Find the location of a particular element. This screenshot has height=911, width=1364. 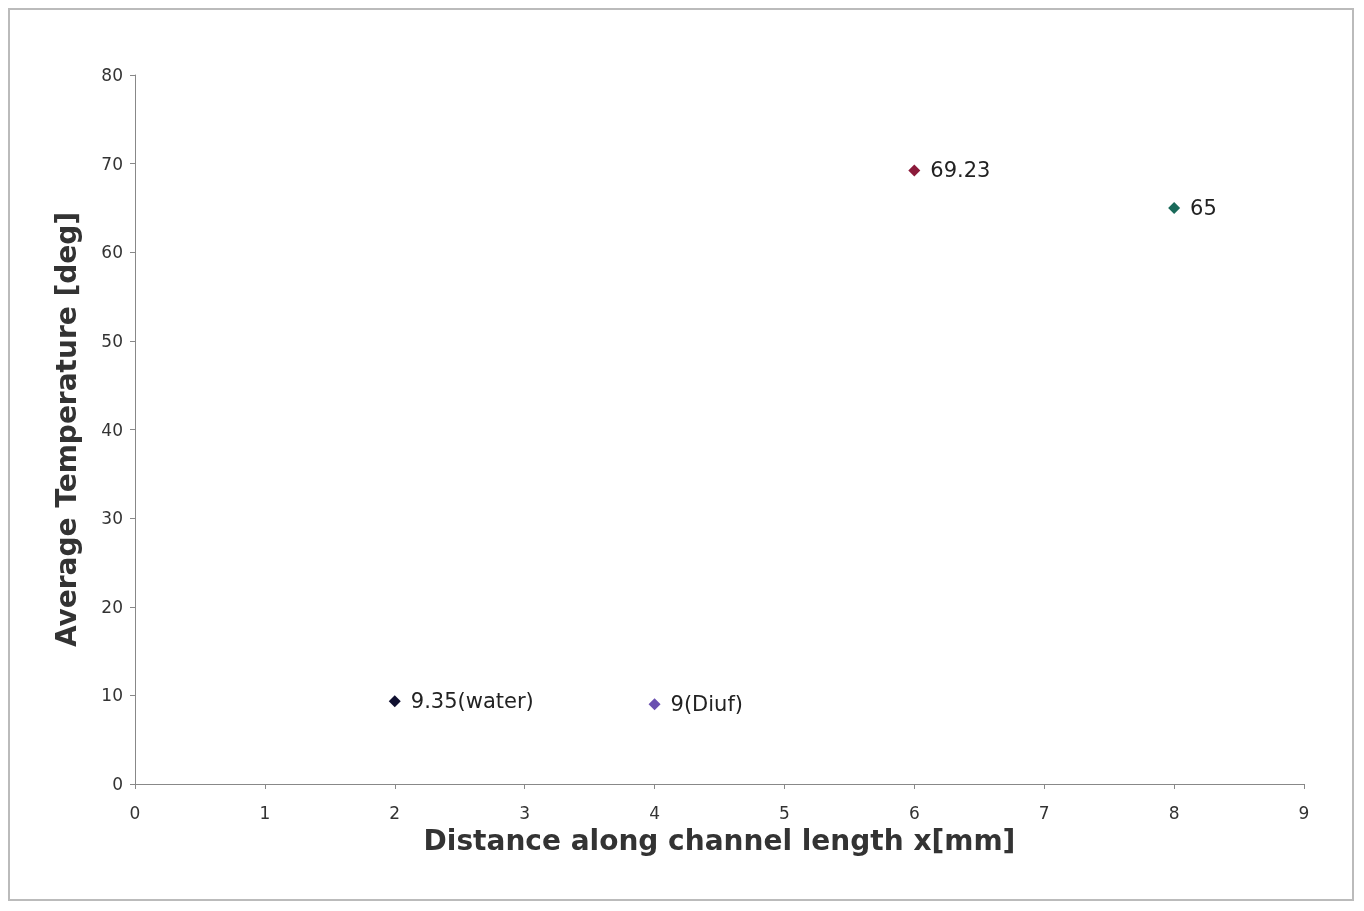

data-label: 69.23 is located at coordinates (960, 170).